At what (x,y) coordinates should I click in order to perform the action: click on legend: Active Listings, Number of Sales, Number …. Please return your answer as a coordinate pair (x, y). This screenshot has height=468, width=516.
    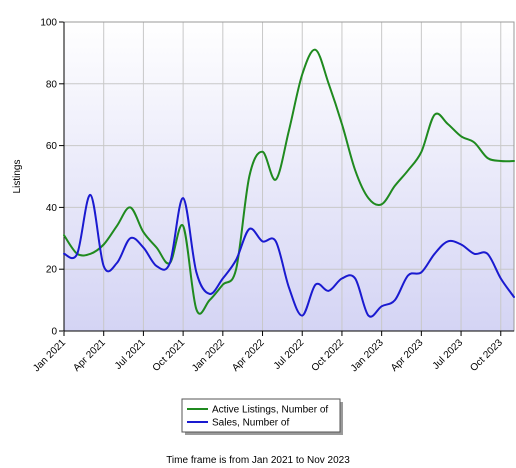
    Looking at the image, I should click on (262, 416).